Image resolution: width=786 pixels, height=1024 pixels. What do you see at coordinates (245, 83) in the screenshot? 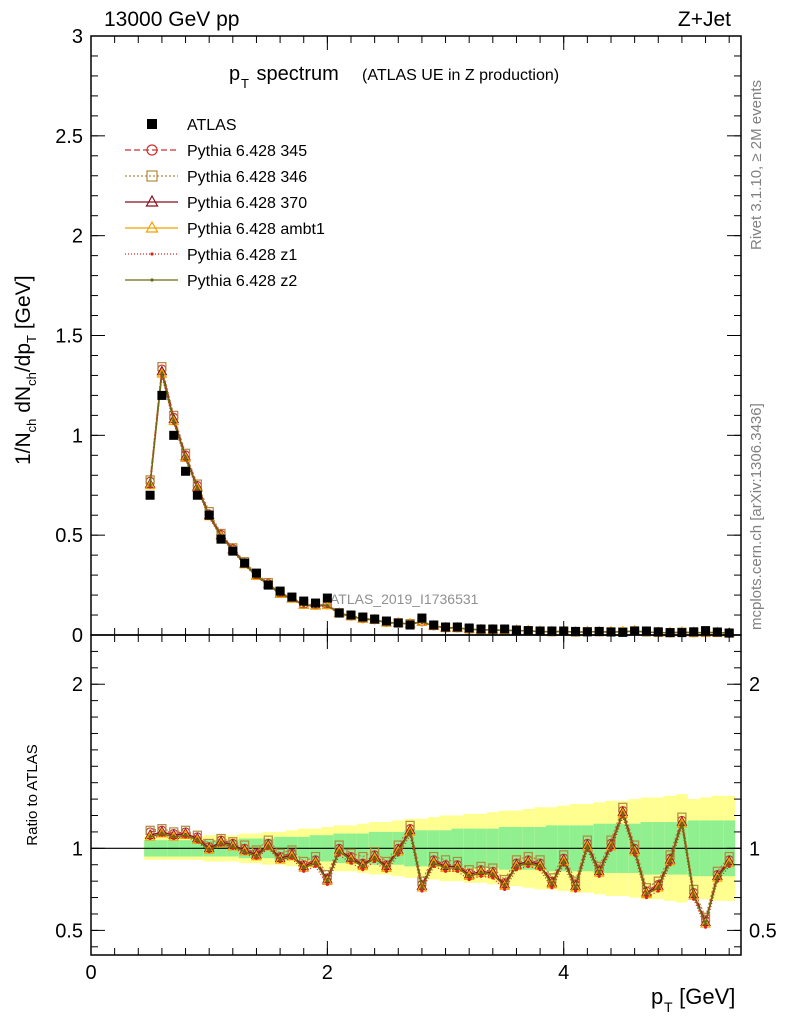
I see `title-sub: T` at bounding box center [245, 83].